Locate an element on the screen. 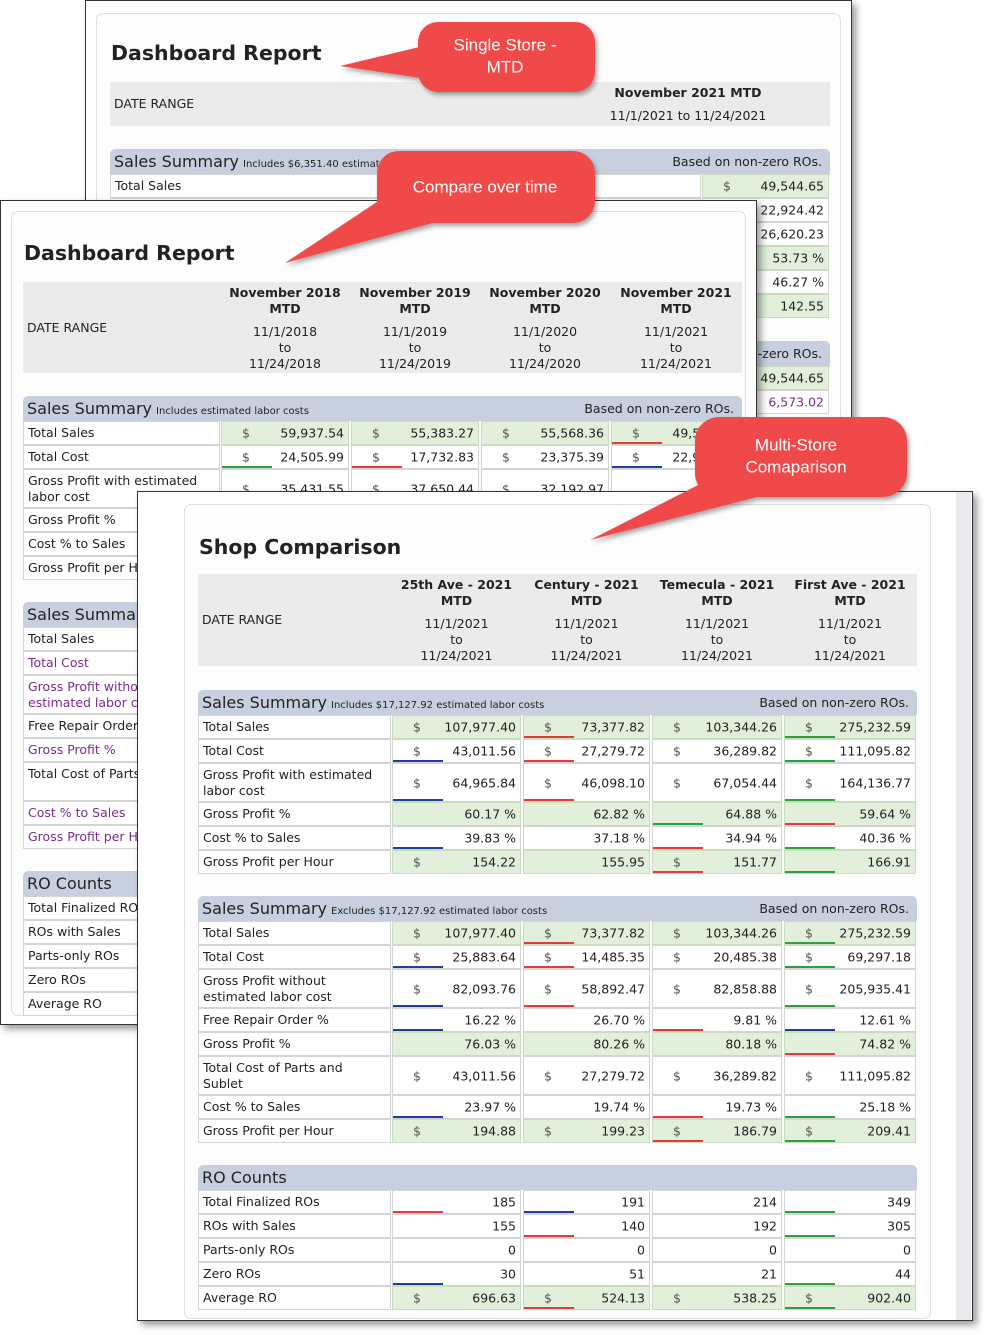  cell-value: 58,892.47 is located at coordinates (613, 988).